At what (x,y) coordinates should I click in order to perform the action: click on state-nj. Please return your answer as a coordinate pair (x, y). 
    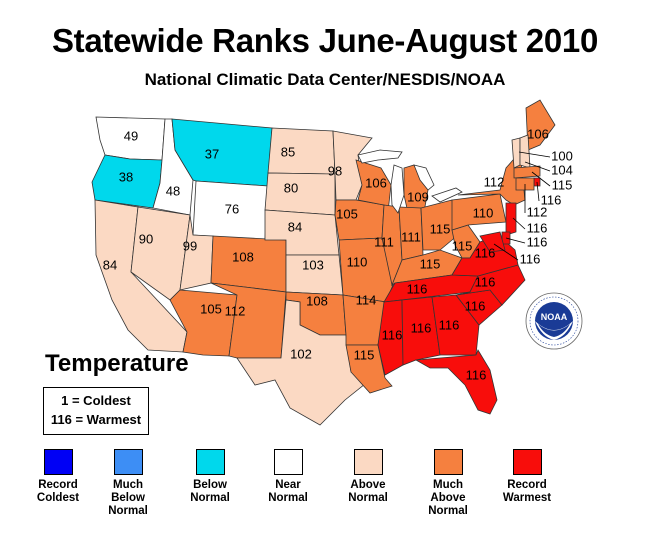
    Looking at the image, I should click on (511, 219).